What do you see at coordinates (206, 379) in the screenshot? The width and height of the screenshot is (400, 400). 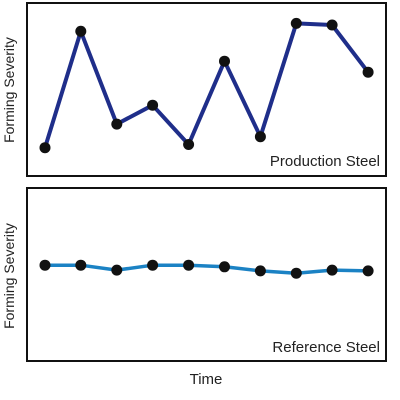 I see `x-axis-label: Time` at bounding box center [206, 379].